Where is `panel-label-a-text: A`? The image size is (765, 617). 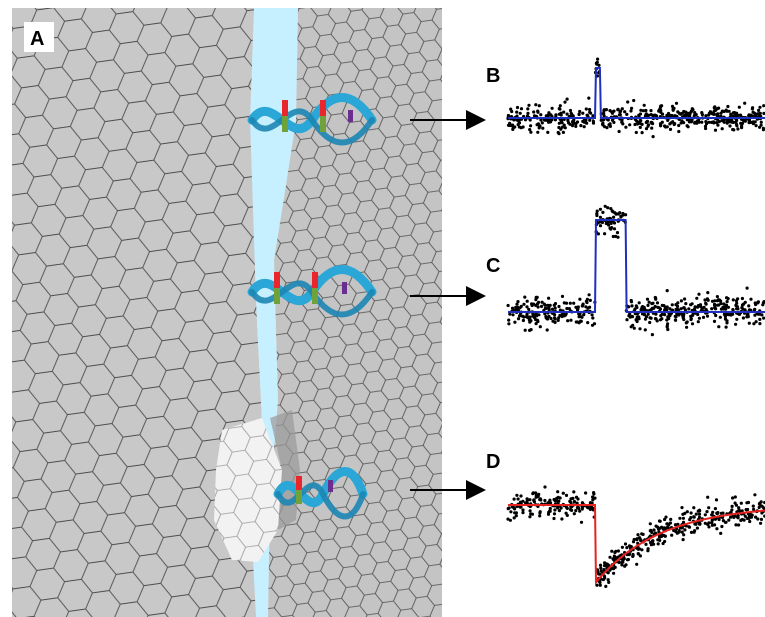
panel-label-a-text: A is located at coordinates (37, 39).